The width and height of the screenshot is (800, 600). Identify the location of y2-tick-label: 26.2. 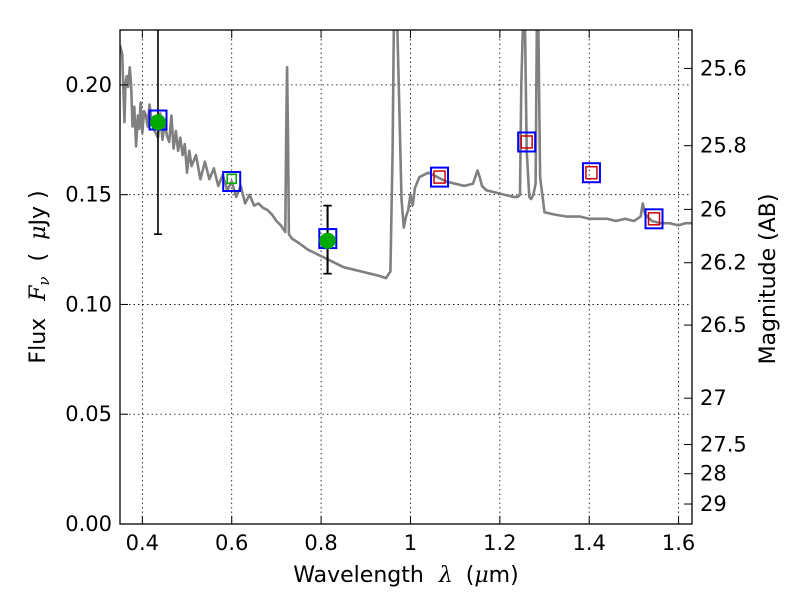
(723, 263).